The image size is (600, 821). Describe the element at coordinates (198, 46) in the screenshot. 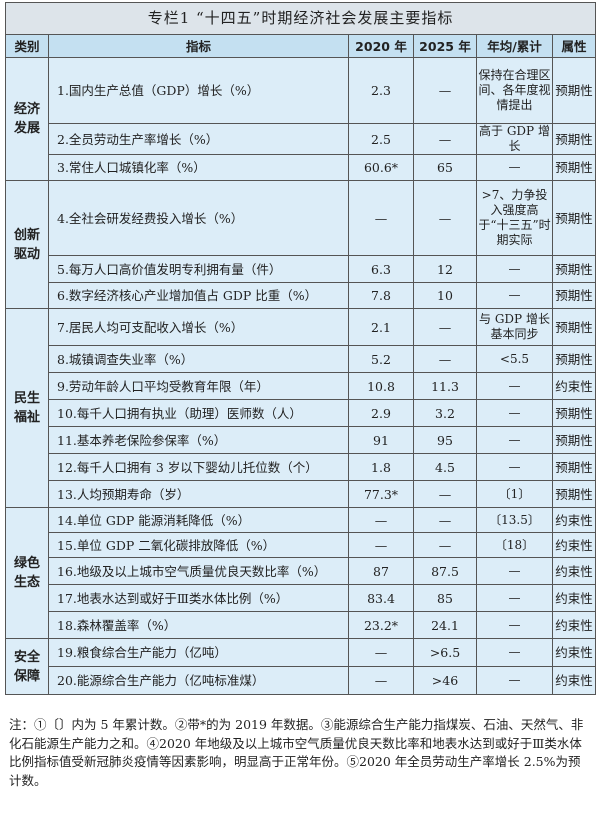

I see `header-indicator: 指标` at that location.